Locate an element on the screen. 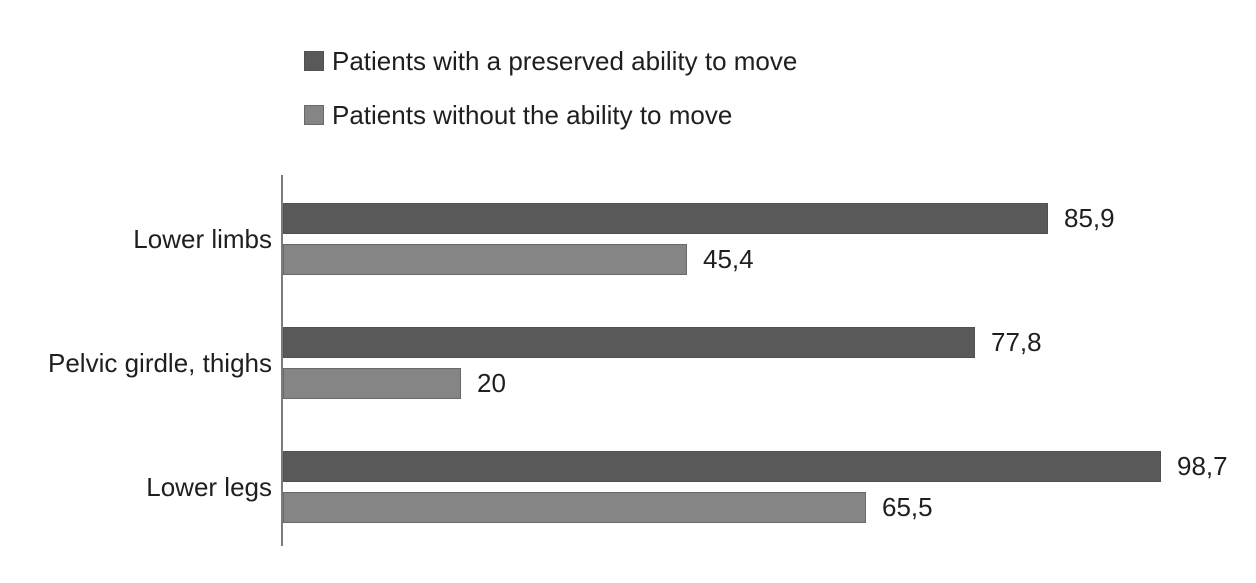 The width and height of the screenshot is (1256, 583). category-label: Lower limbs is located at coordinates (202, 239).